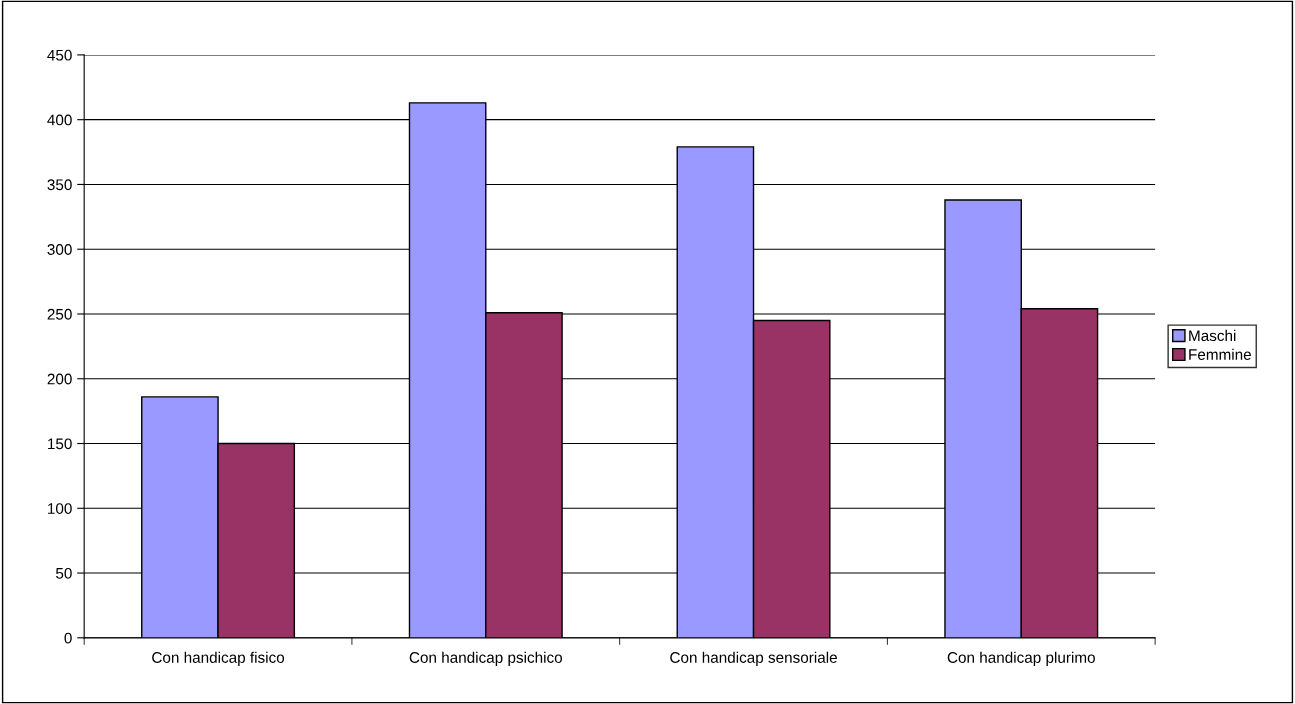 This screenshot has height=704, width=1295. What do you see at coordinates (1220, 354) in the screenshot?
I see `legend-label: Femmine` at bounding box center [1220, 354].